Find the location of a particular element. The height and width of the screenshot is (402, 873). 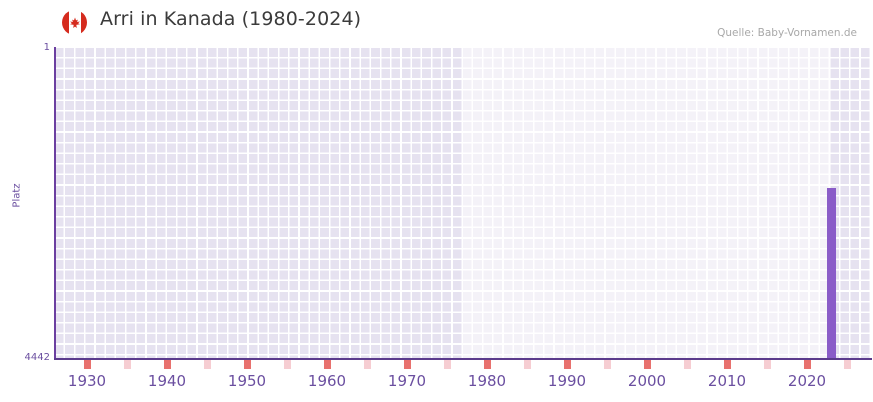

maple-leaf-icon is located at coordinates (74, 22).